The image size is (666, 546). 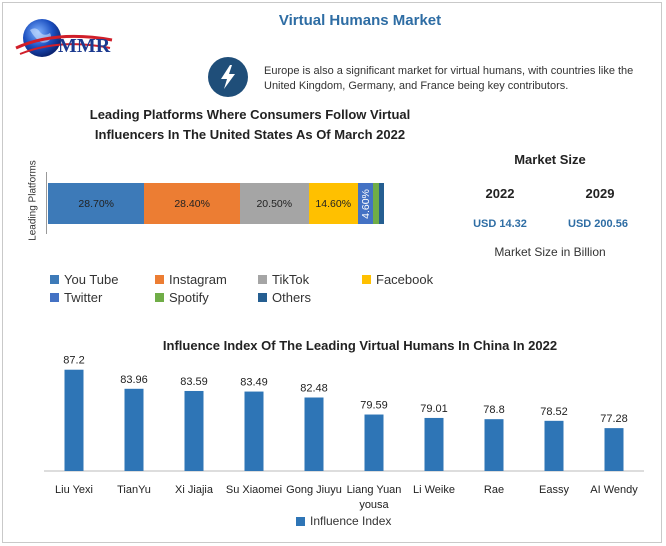 I want to click on legend-item-twitter: Twitter, so click(x=76, y=297).